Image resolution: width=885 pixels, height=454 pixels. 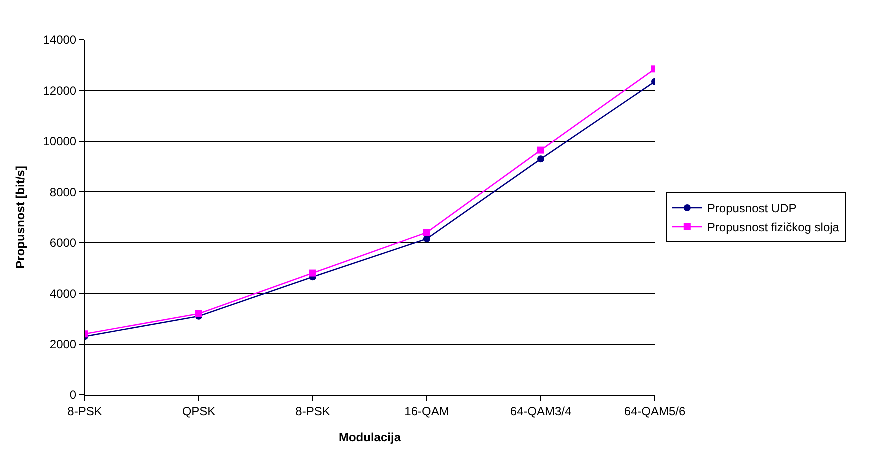 What do you see at coordinates (63, 293) in the screenshot?
I see `y-tick-label: 4000` at bounding box center [63, 293].